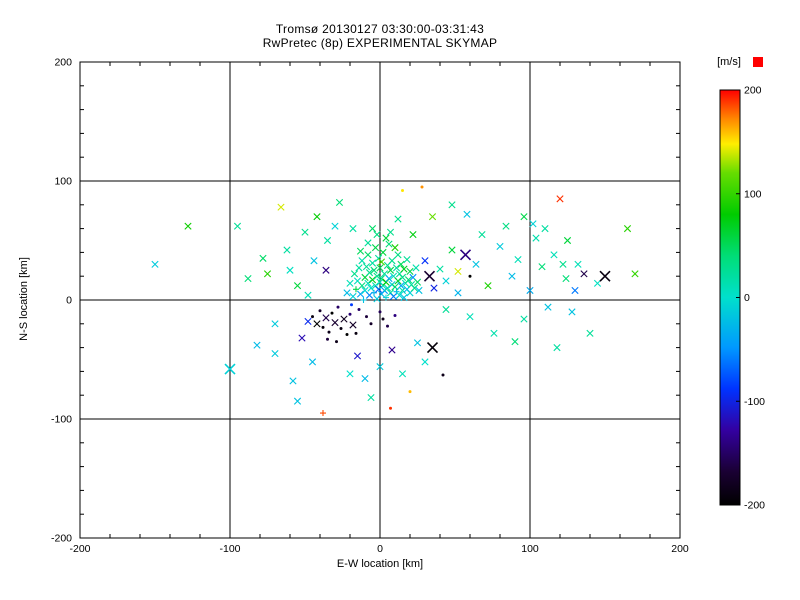 The height and width of the screenshot is (600, 800). Describe the element at coordinates (680, 549) in the screenshot. I see `x-tick-label: 200` at that location.